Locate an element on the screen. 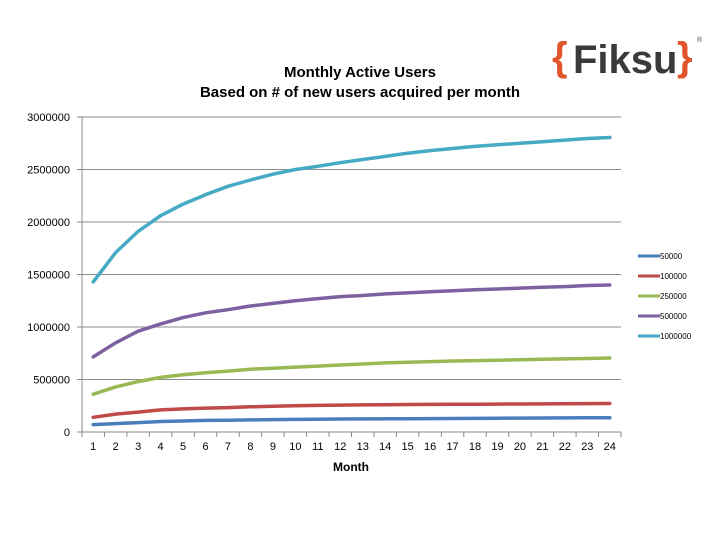 This screenshot has height=540, width=720. x-tick-label: 19 is located at coordinates (497, 447).